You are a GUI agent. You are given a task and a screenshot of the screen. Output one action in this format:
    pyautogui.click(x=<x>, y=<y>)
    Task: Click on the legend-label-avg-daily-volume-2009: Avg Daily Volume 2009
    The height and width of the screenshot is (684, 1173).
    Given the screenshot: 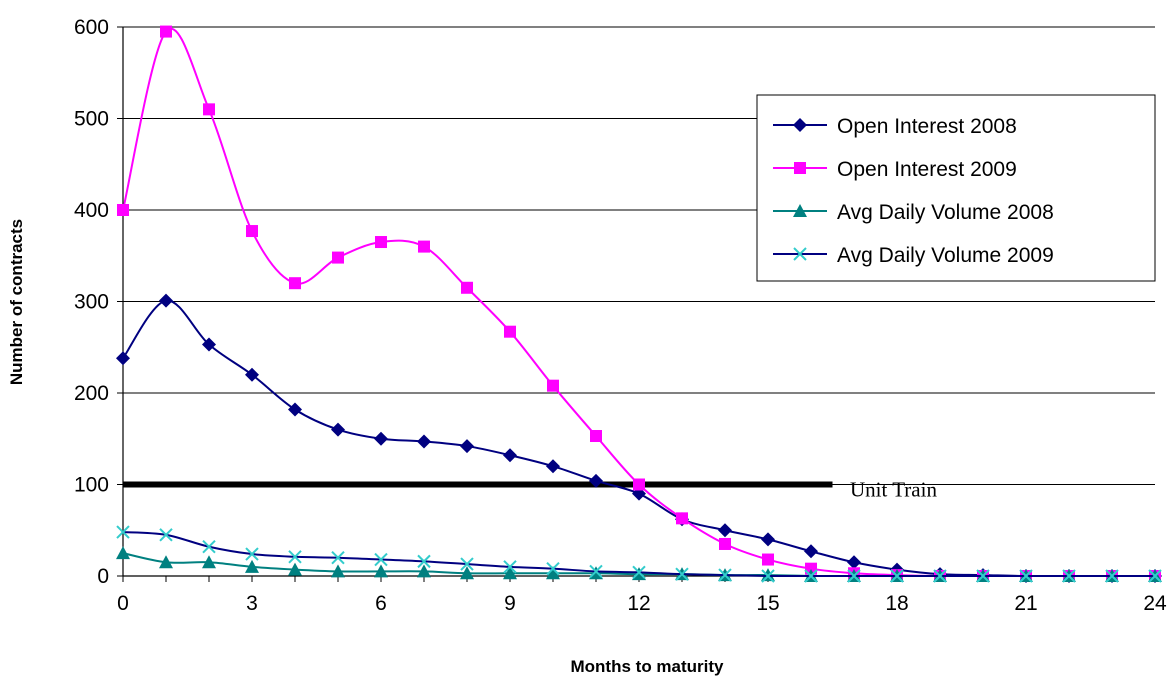 What is the action you would take?
    pyautogui.click(x=945, y=255)
    